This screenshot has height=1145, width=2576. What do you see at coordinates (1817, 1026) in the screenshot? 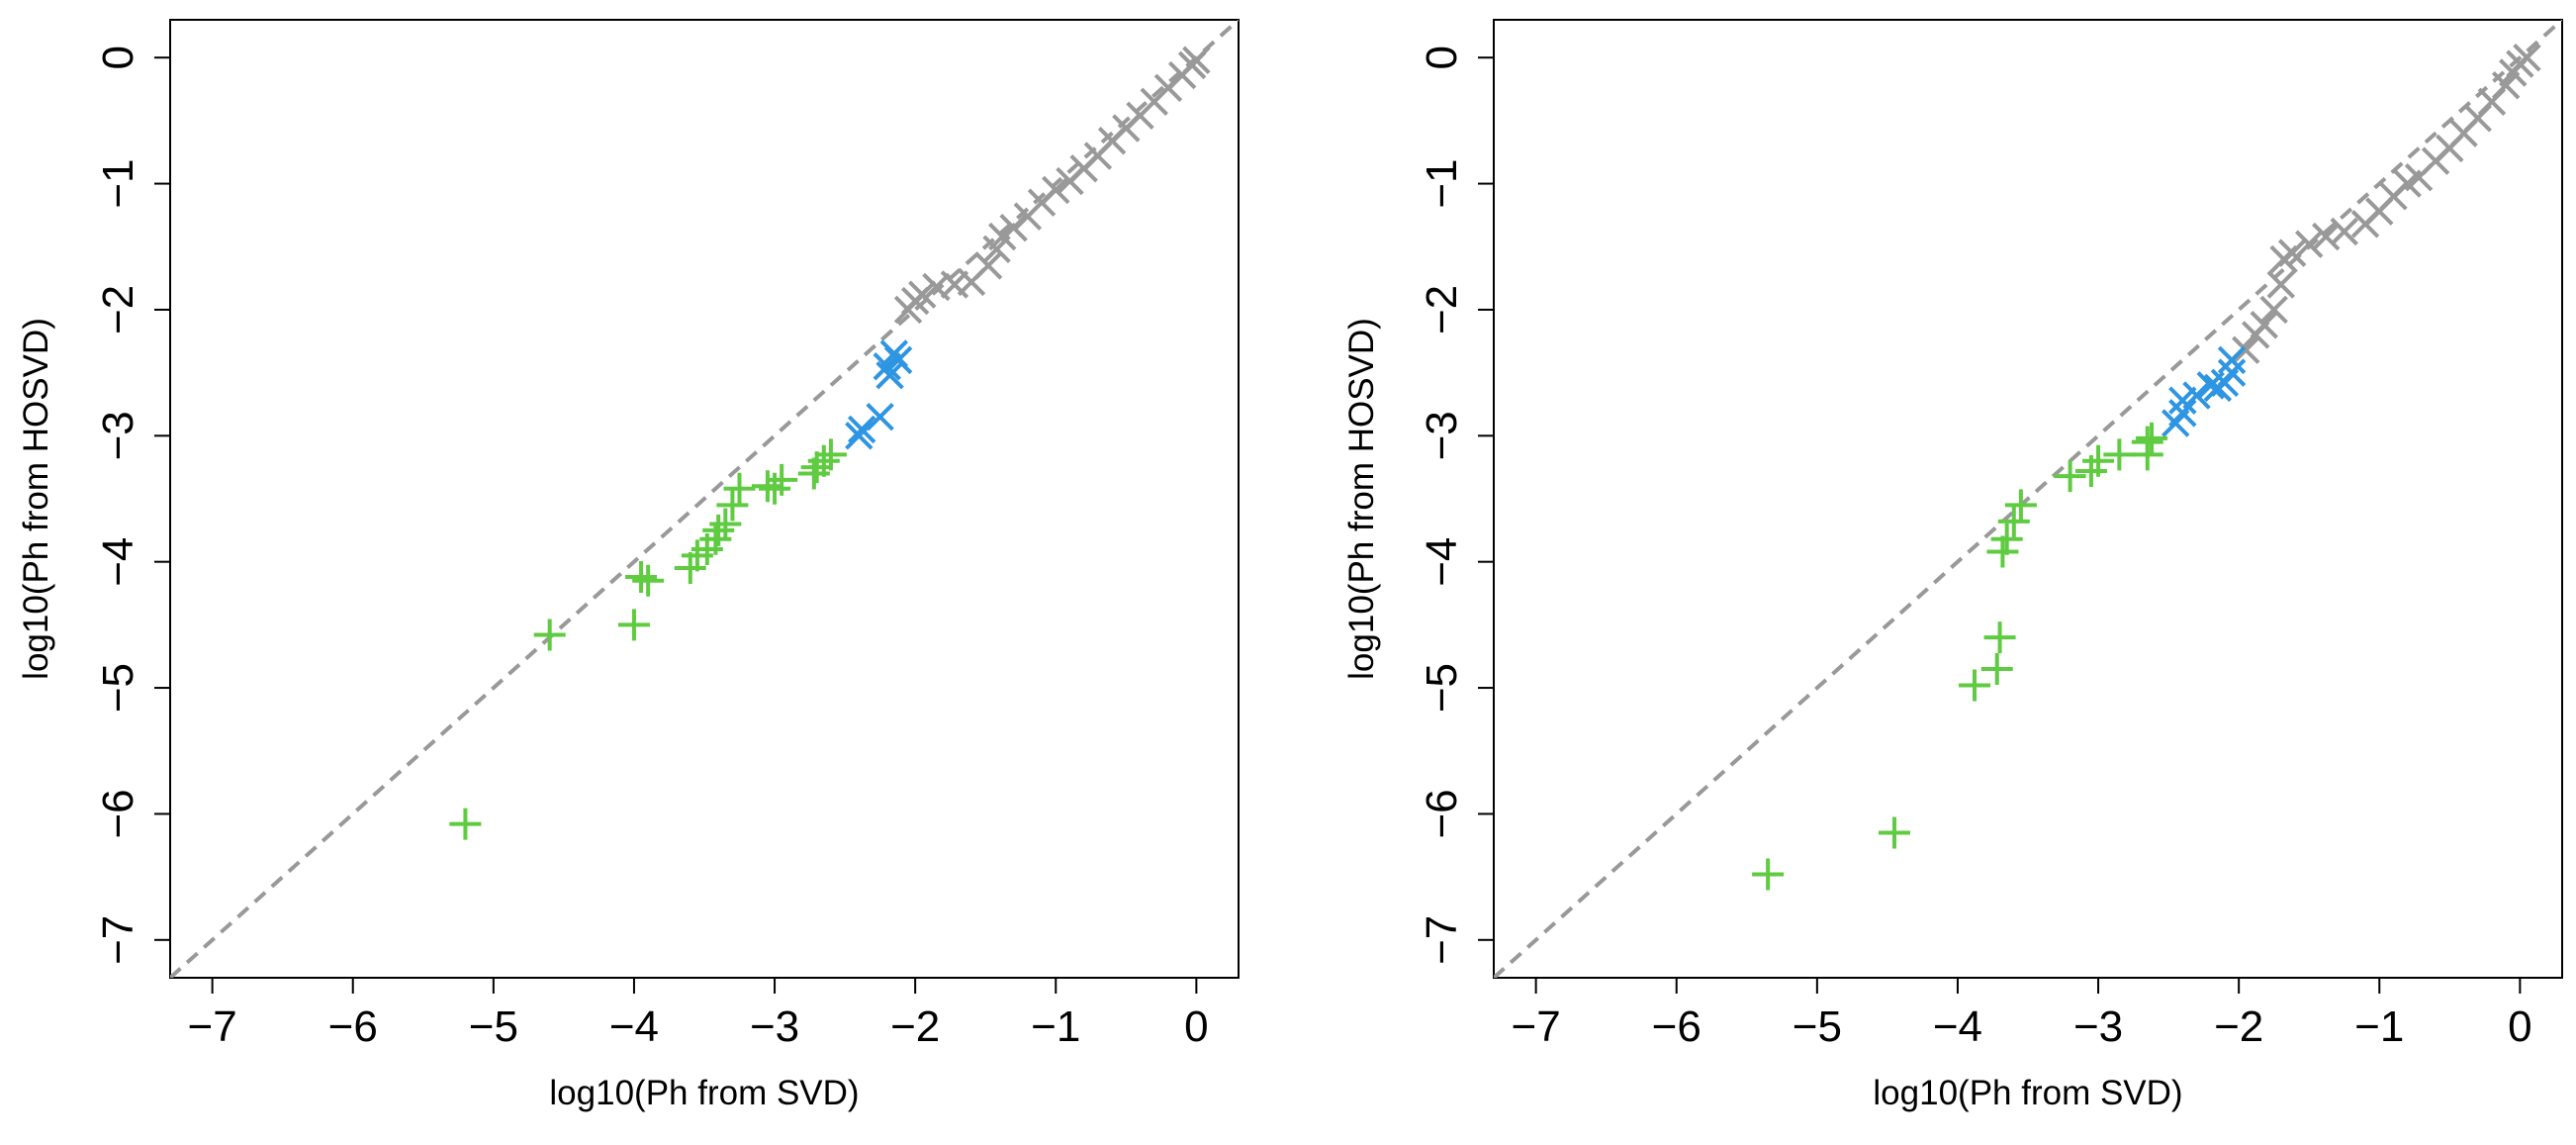
I see `p1-x-tick-label: −5` at bounding box center [1817, 1026].